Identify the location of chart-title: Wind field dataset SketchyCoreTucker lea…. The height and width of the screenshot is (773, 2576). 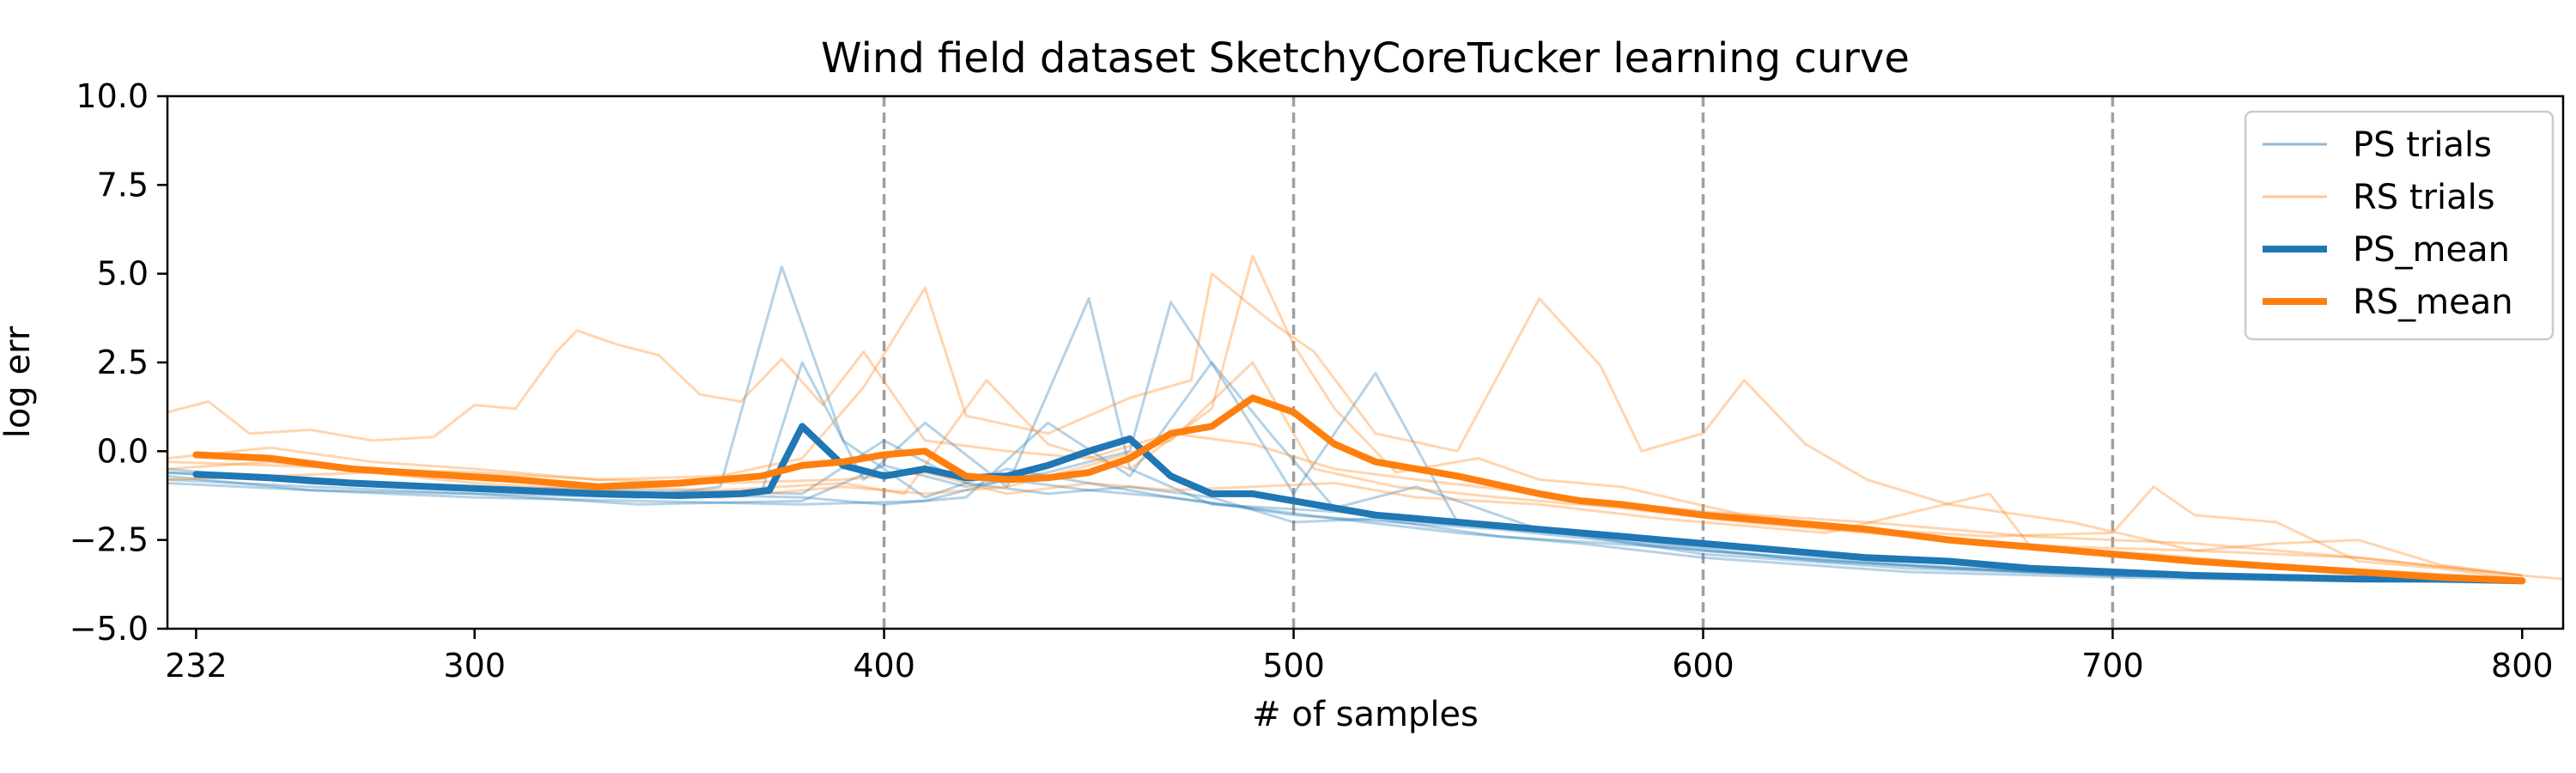
(1365, 58).